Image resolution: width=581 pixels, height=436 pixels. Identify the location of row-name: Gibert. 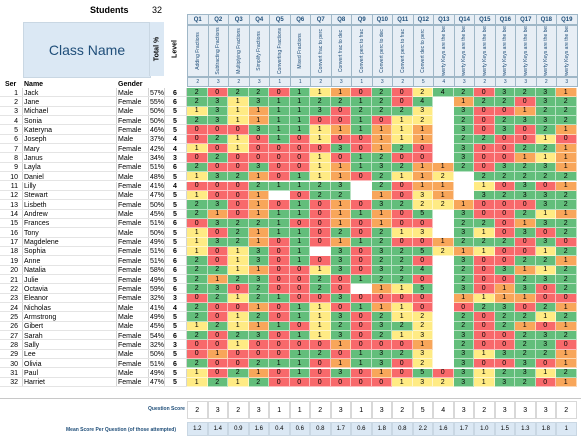
(34, 327).